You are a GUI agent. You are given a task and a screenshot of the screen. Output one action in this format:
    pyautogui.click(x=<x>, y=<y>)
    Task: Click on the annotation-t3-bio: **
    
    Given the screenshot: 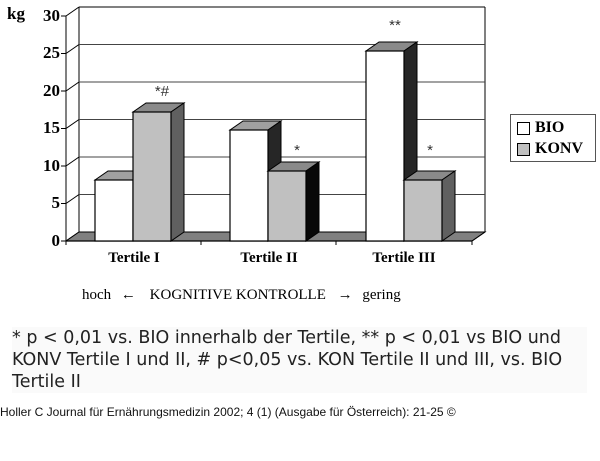 What is the action you would take?
    pyautogui.click(x=395, y=25)
    